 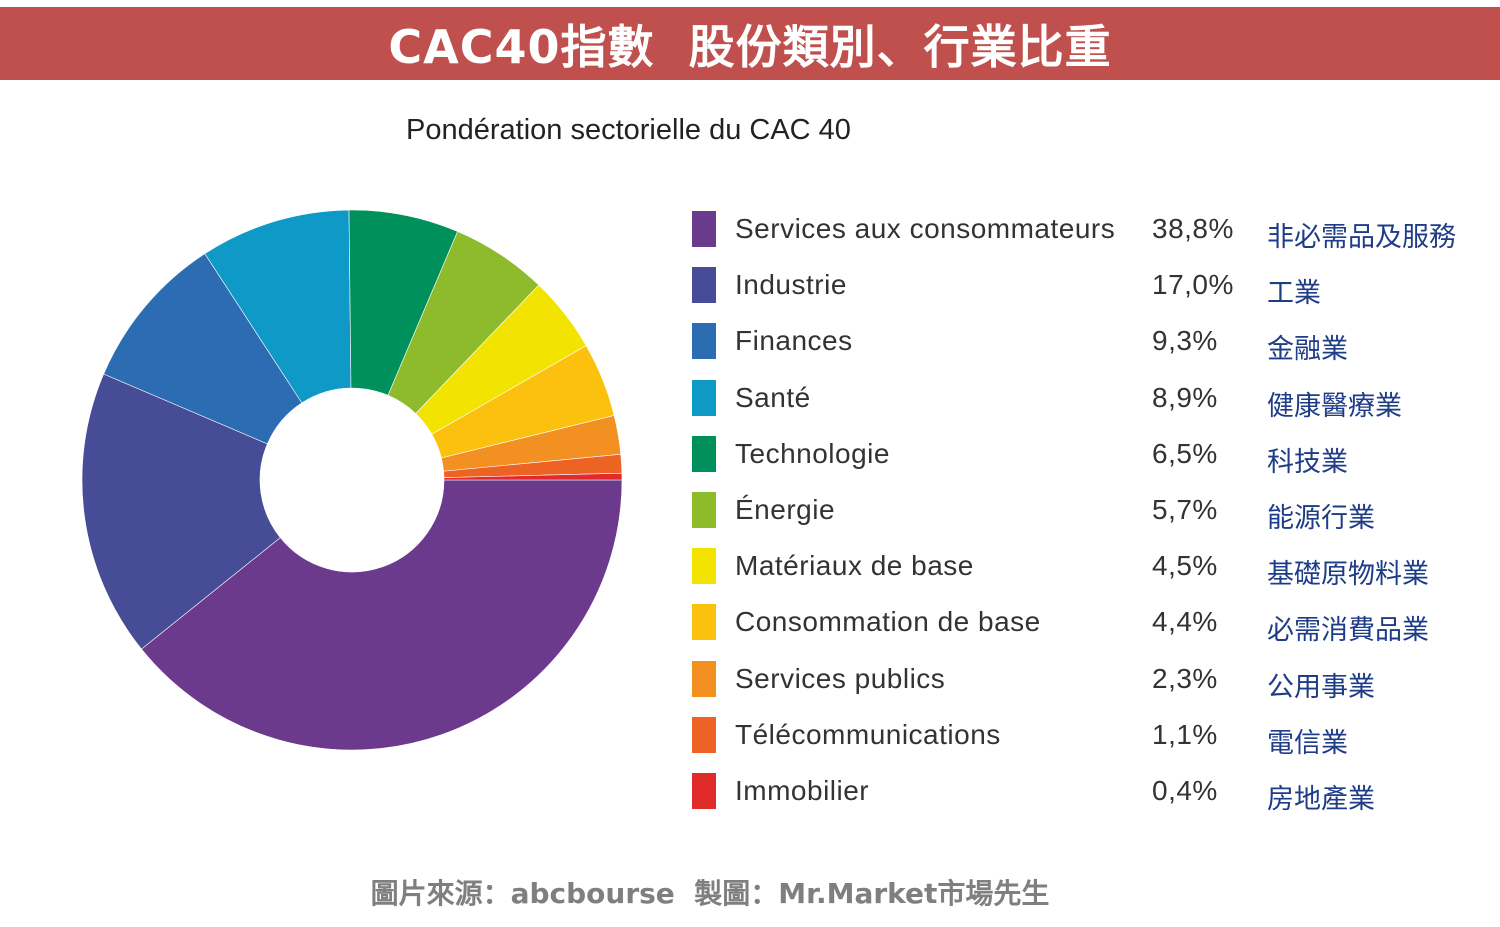 What do you see at coordinates (1092, 287) in the screenshot?
I see `legend-item: Industrie 17,0% 工業` at bounding box center [1092, 287].